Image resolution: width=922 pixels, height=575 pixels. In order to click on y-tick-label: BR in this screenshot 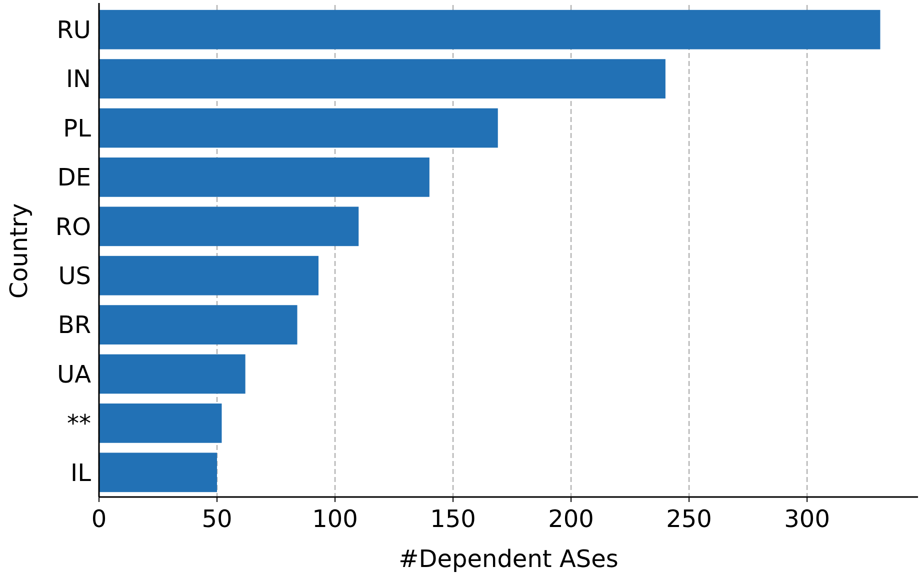, I will do `click(74, 325)`.